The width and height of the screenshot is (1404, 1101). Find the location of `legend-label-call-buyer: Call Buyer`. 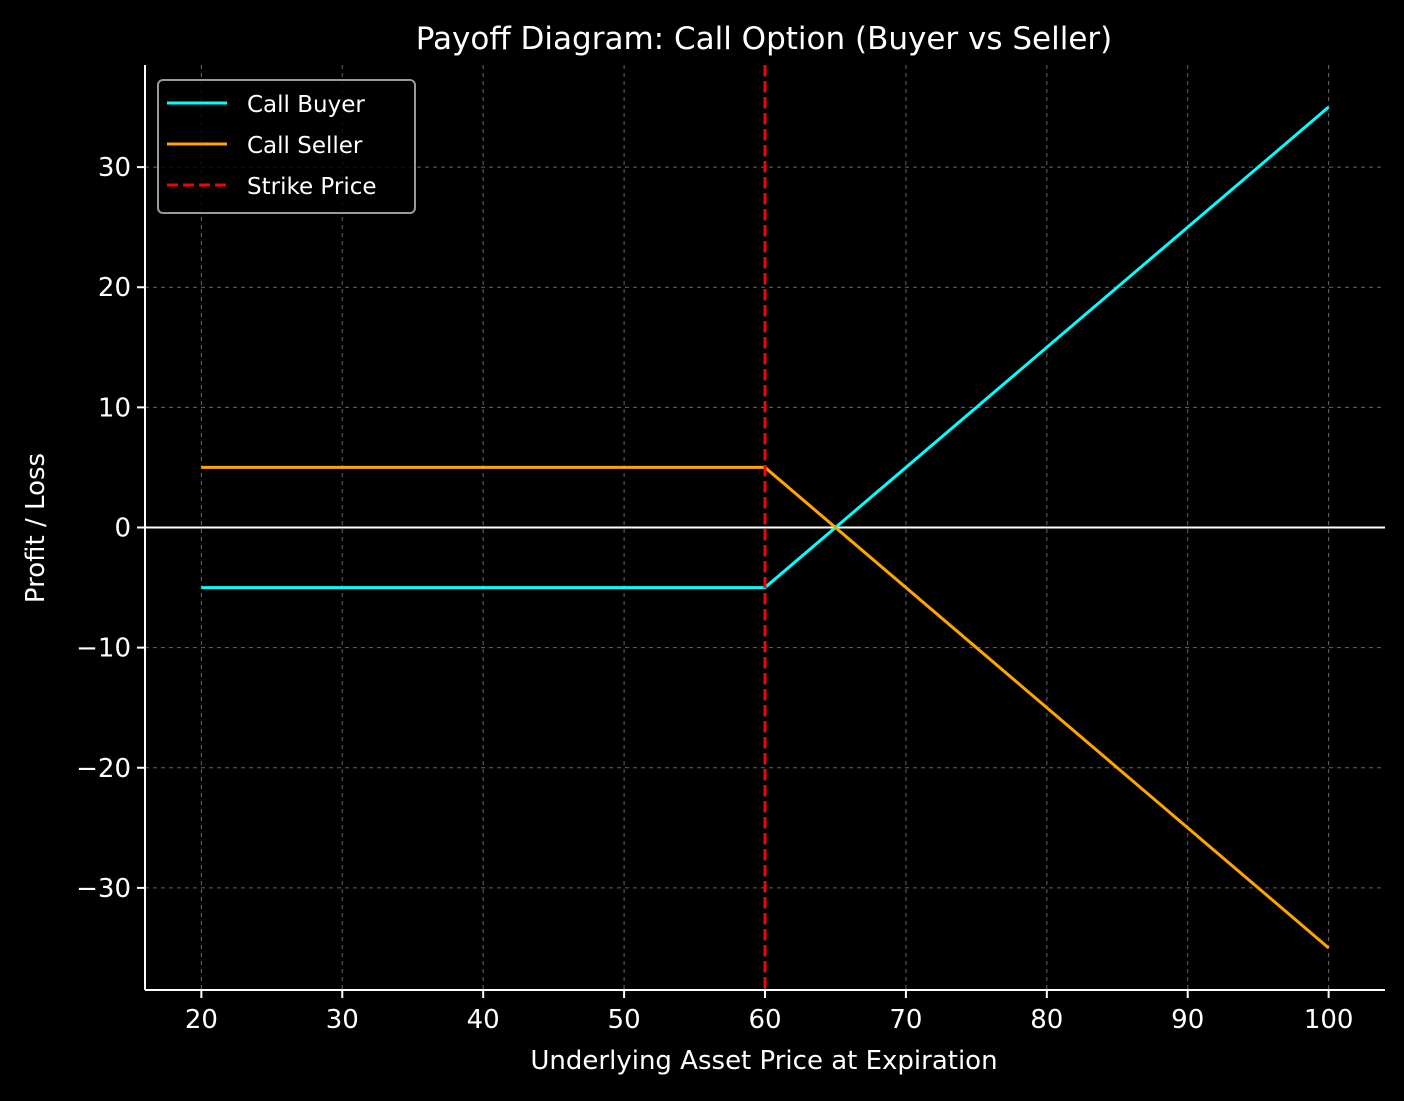

legend-label-call-buyer: Call Buyer is located at coordinates (306, 105).